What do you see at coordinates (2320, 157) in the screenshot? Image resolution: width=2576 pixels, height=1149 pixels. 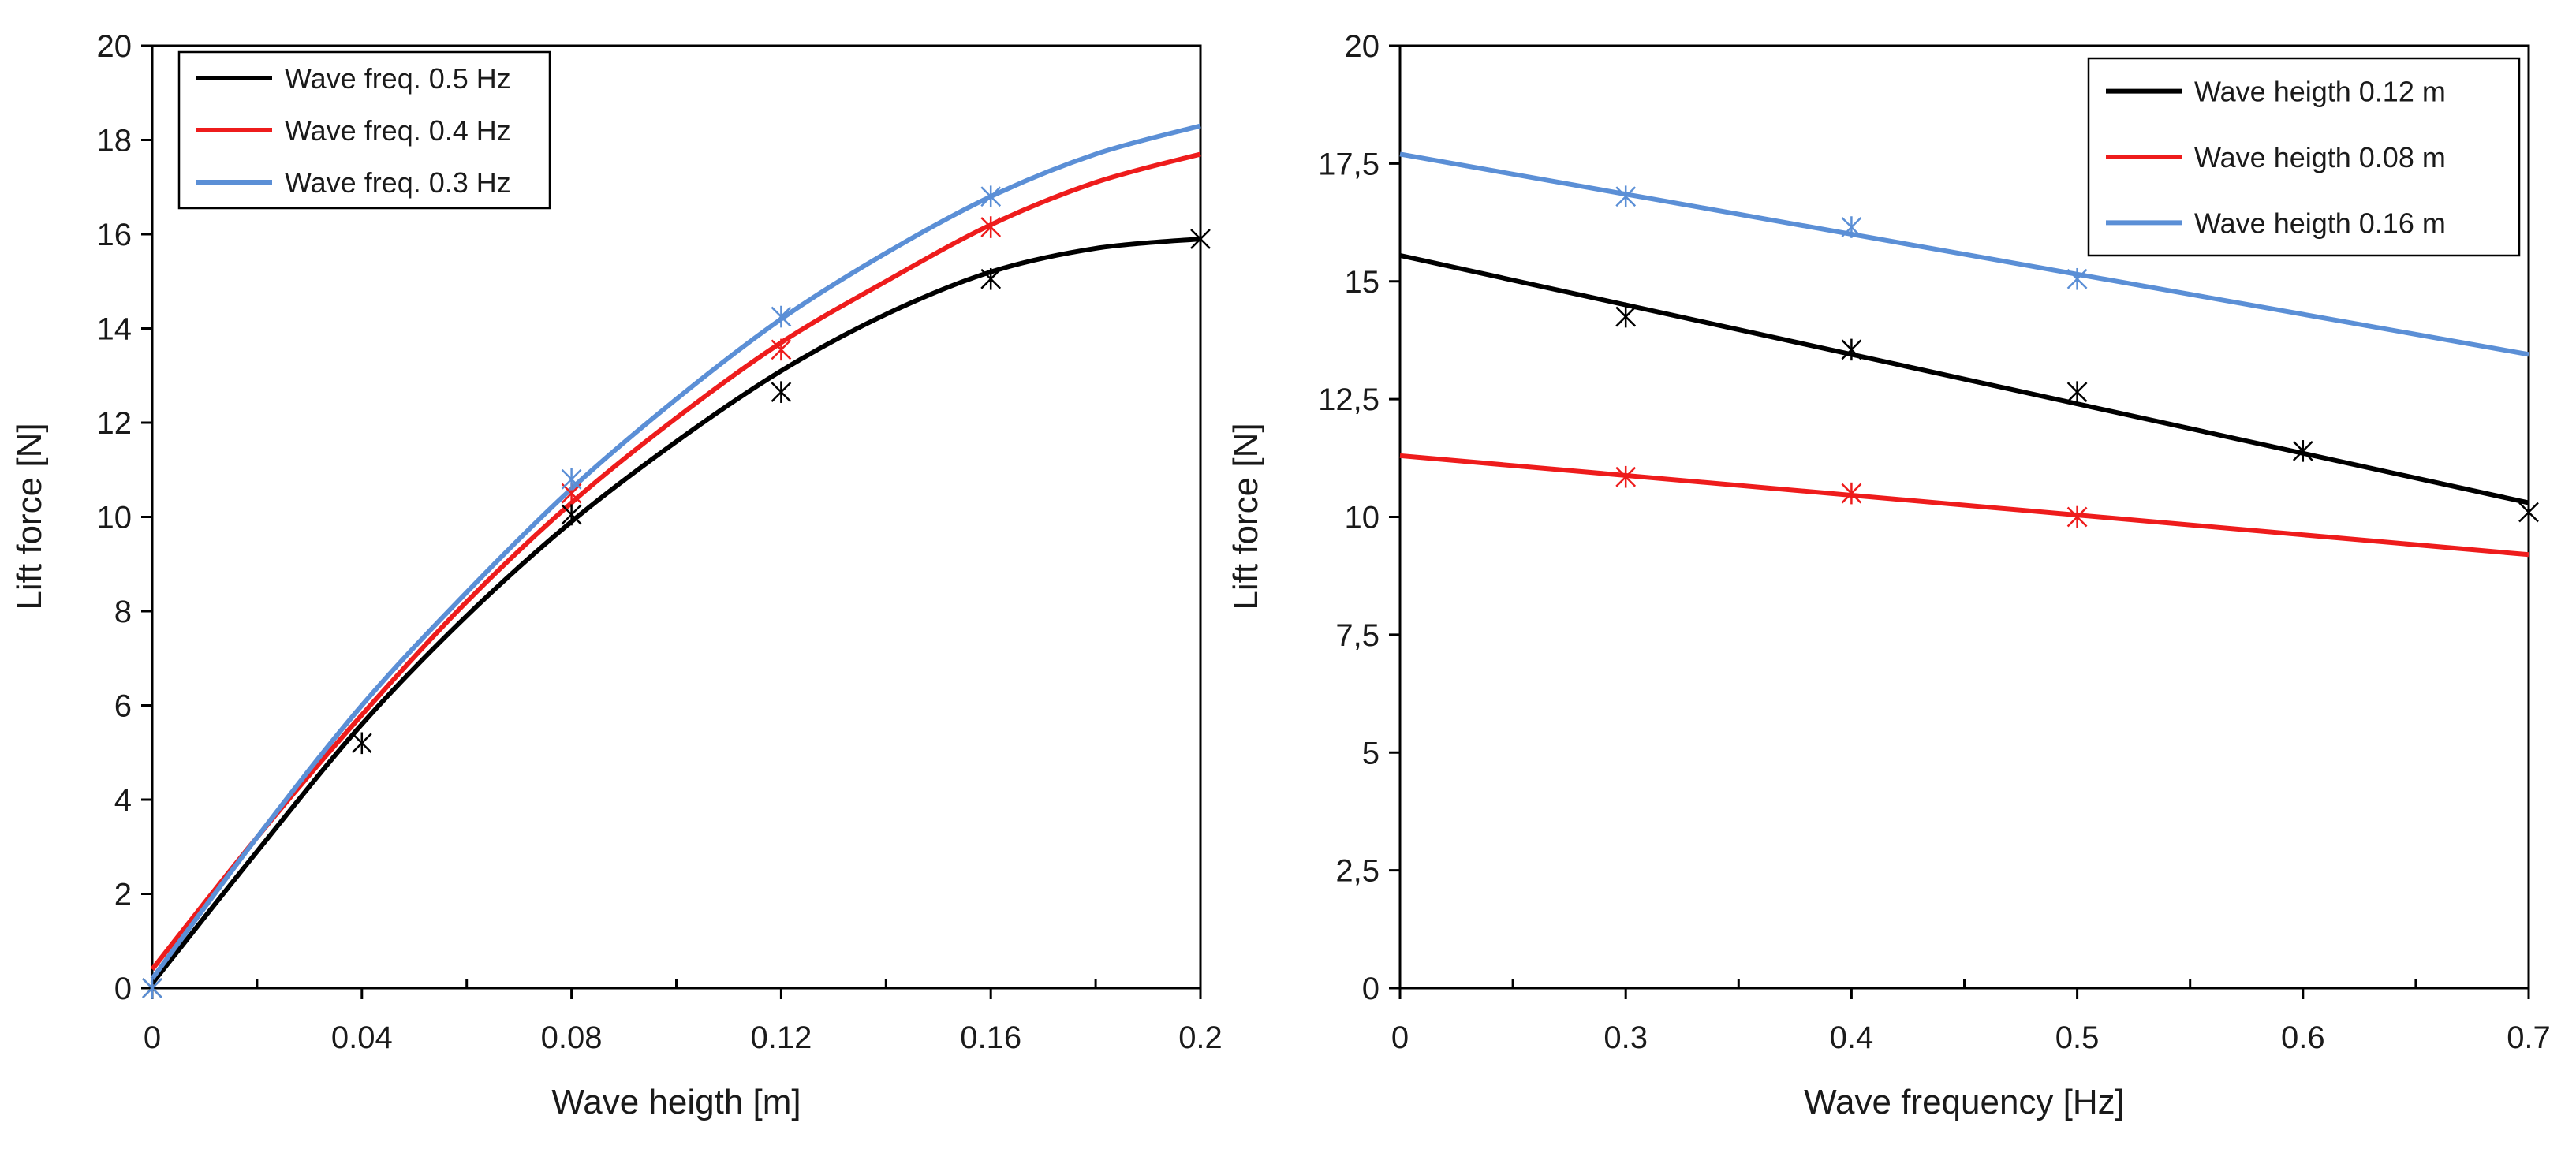 I see `legend-label-2: Wave heigth 0.08 m` at bounding box center [2320, 157].